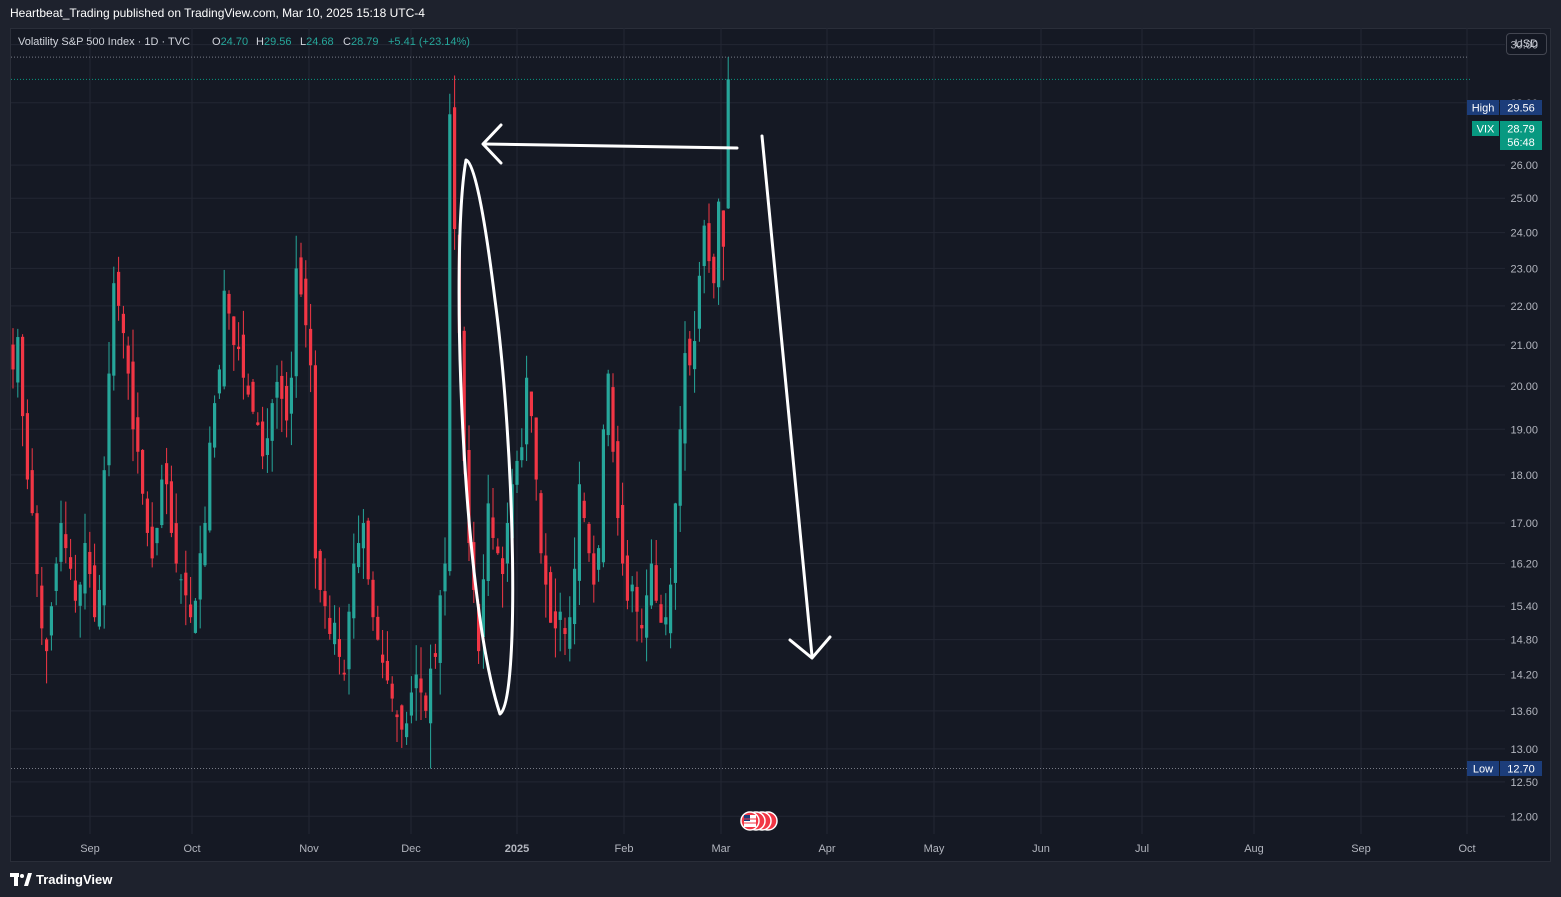 The width and height of the screenshot is (1561, 897). I want to click on tradingview-logo-icon, so click(21, 879).